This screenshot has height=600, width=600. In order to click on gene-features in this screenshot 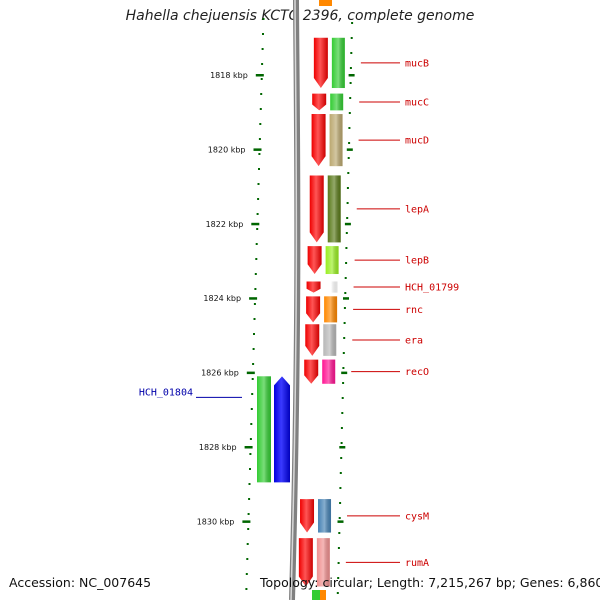, I will do `click(301, 300)`.